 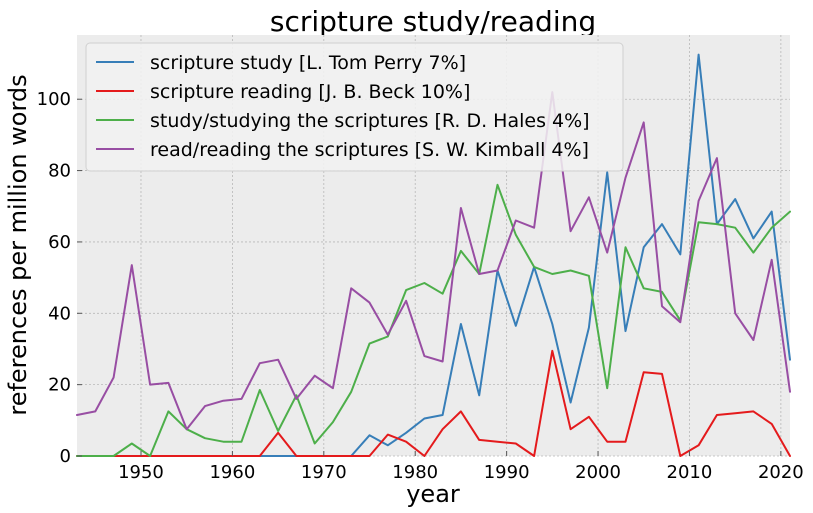 I want to click on x-tick-label: 2000, so click(x=598, y=472).